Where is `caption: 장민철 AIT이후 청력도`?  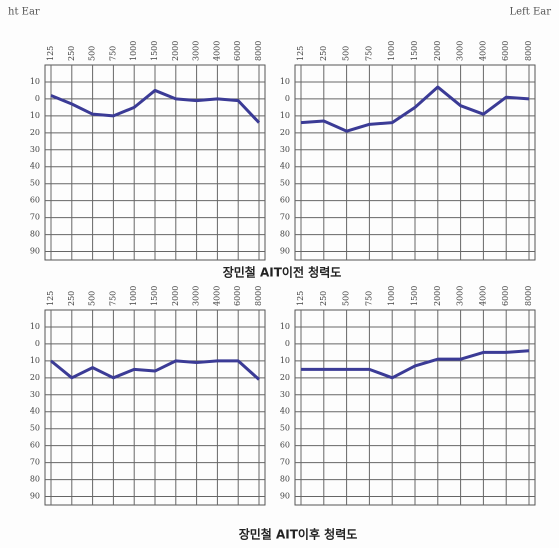
caption: 장민철 AIT이후 청력도 is located at coordinates (298, 534).